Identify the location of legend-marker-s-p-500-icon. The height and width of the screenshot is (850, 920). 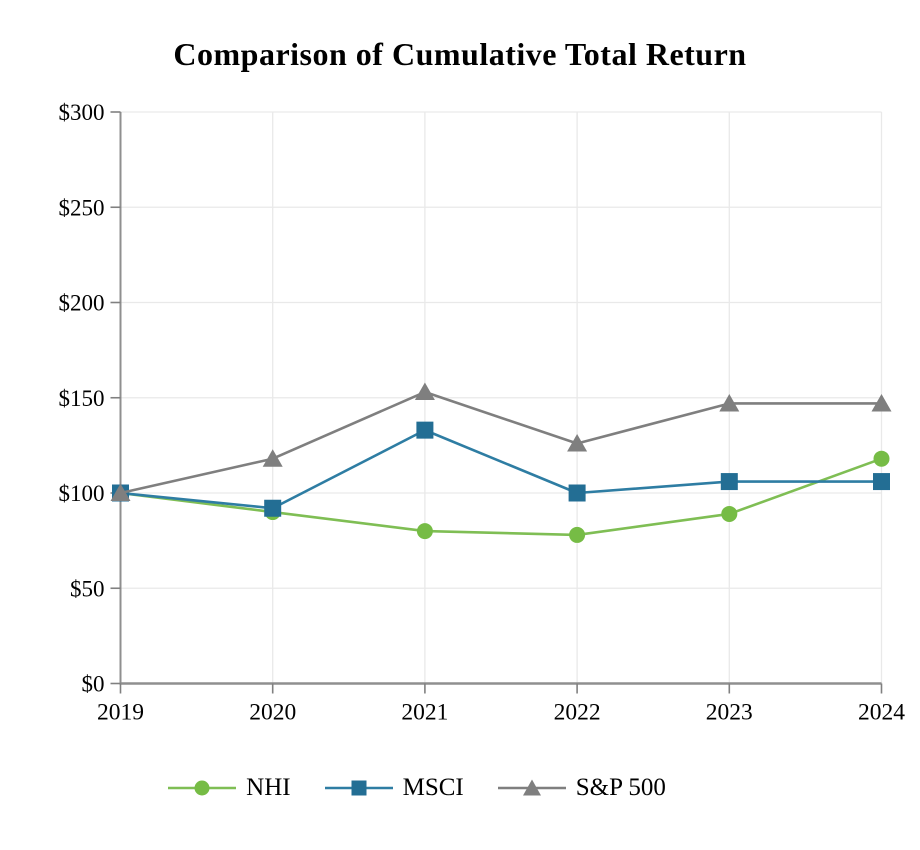
(531, 787).